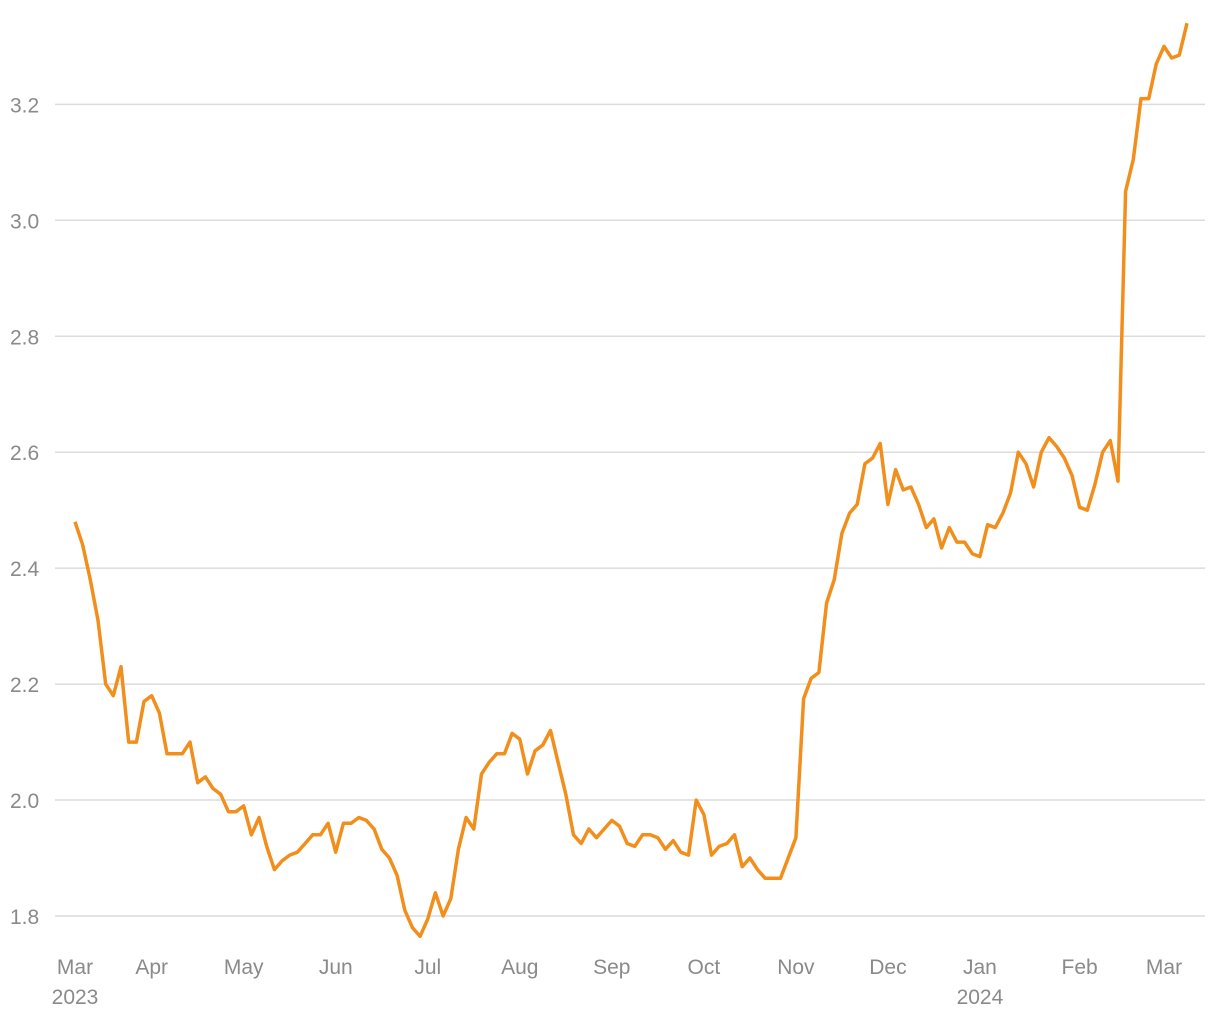 The width and height of the screenshot is (1220, 1020). Describe the element at coordinates (427, 967) in the screenshot. I see `x-tick-label: Jul` at that location.